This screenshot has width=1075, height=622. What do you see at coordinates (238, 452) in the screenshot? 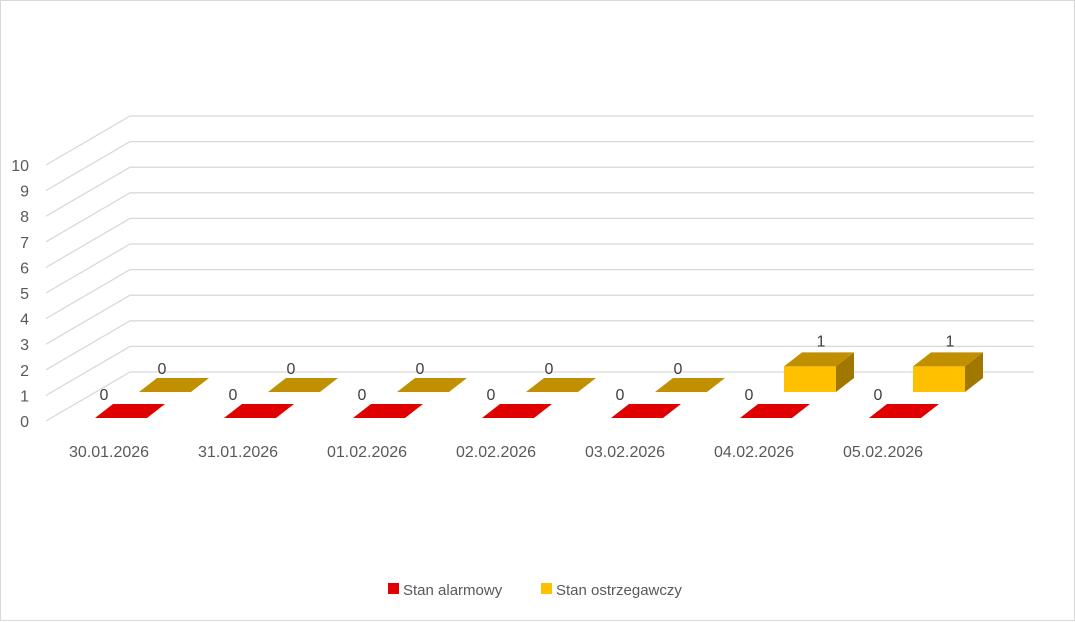
I see `x-category-label: 31.01.2026` at bounding box center [238, 452].